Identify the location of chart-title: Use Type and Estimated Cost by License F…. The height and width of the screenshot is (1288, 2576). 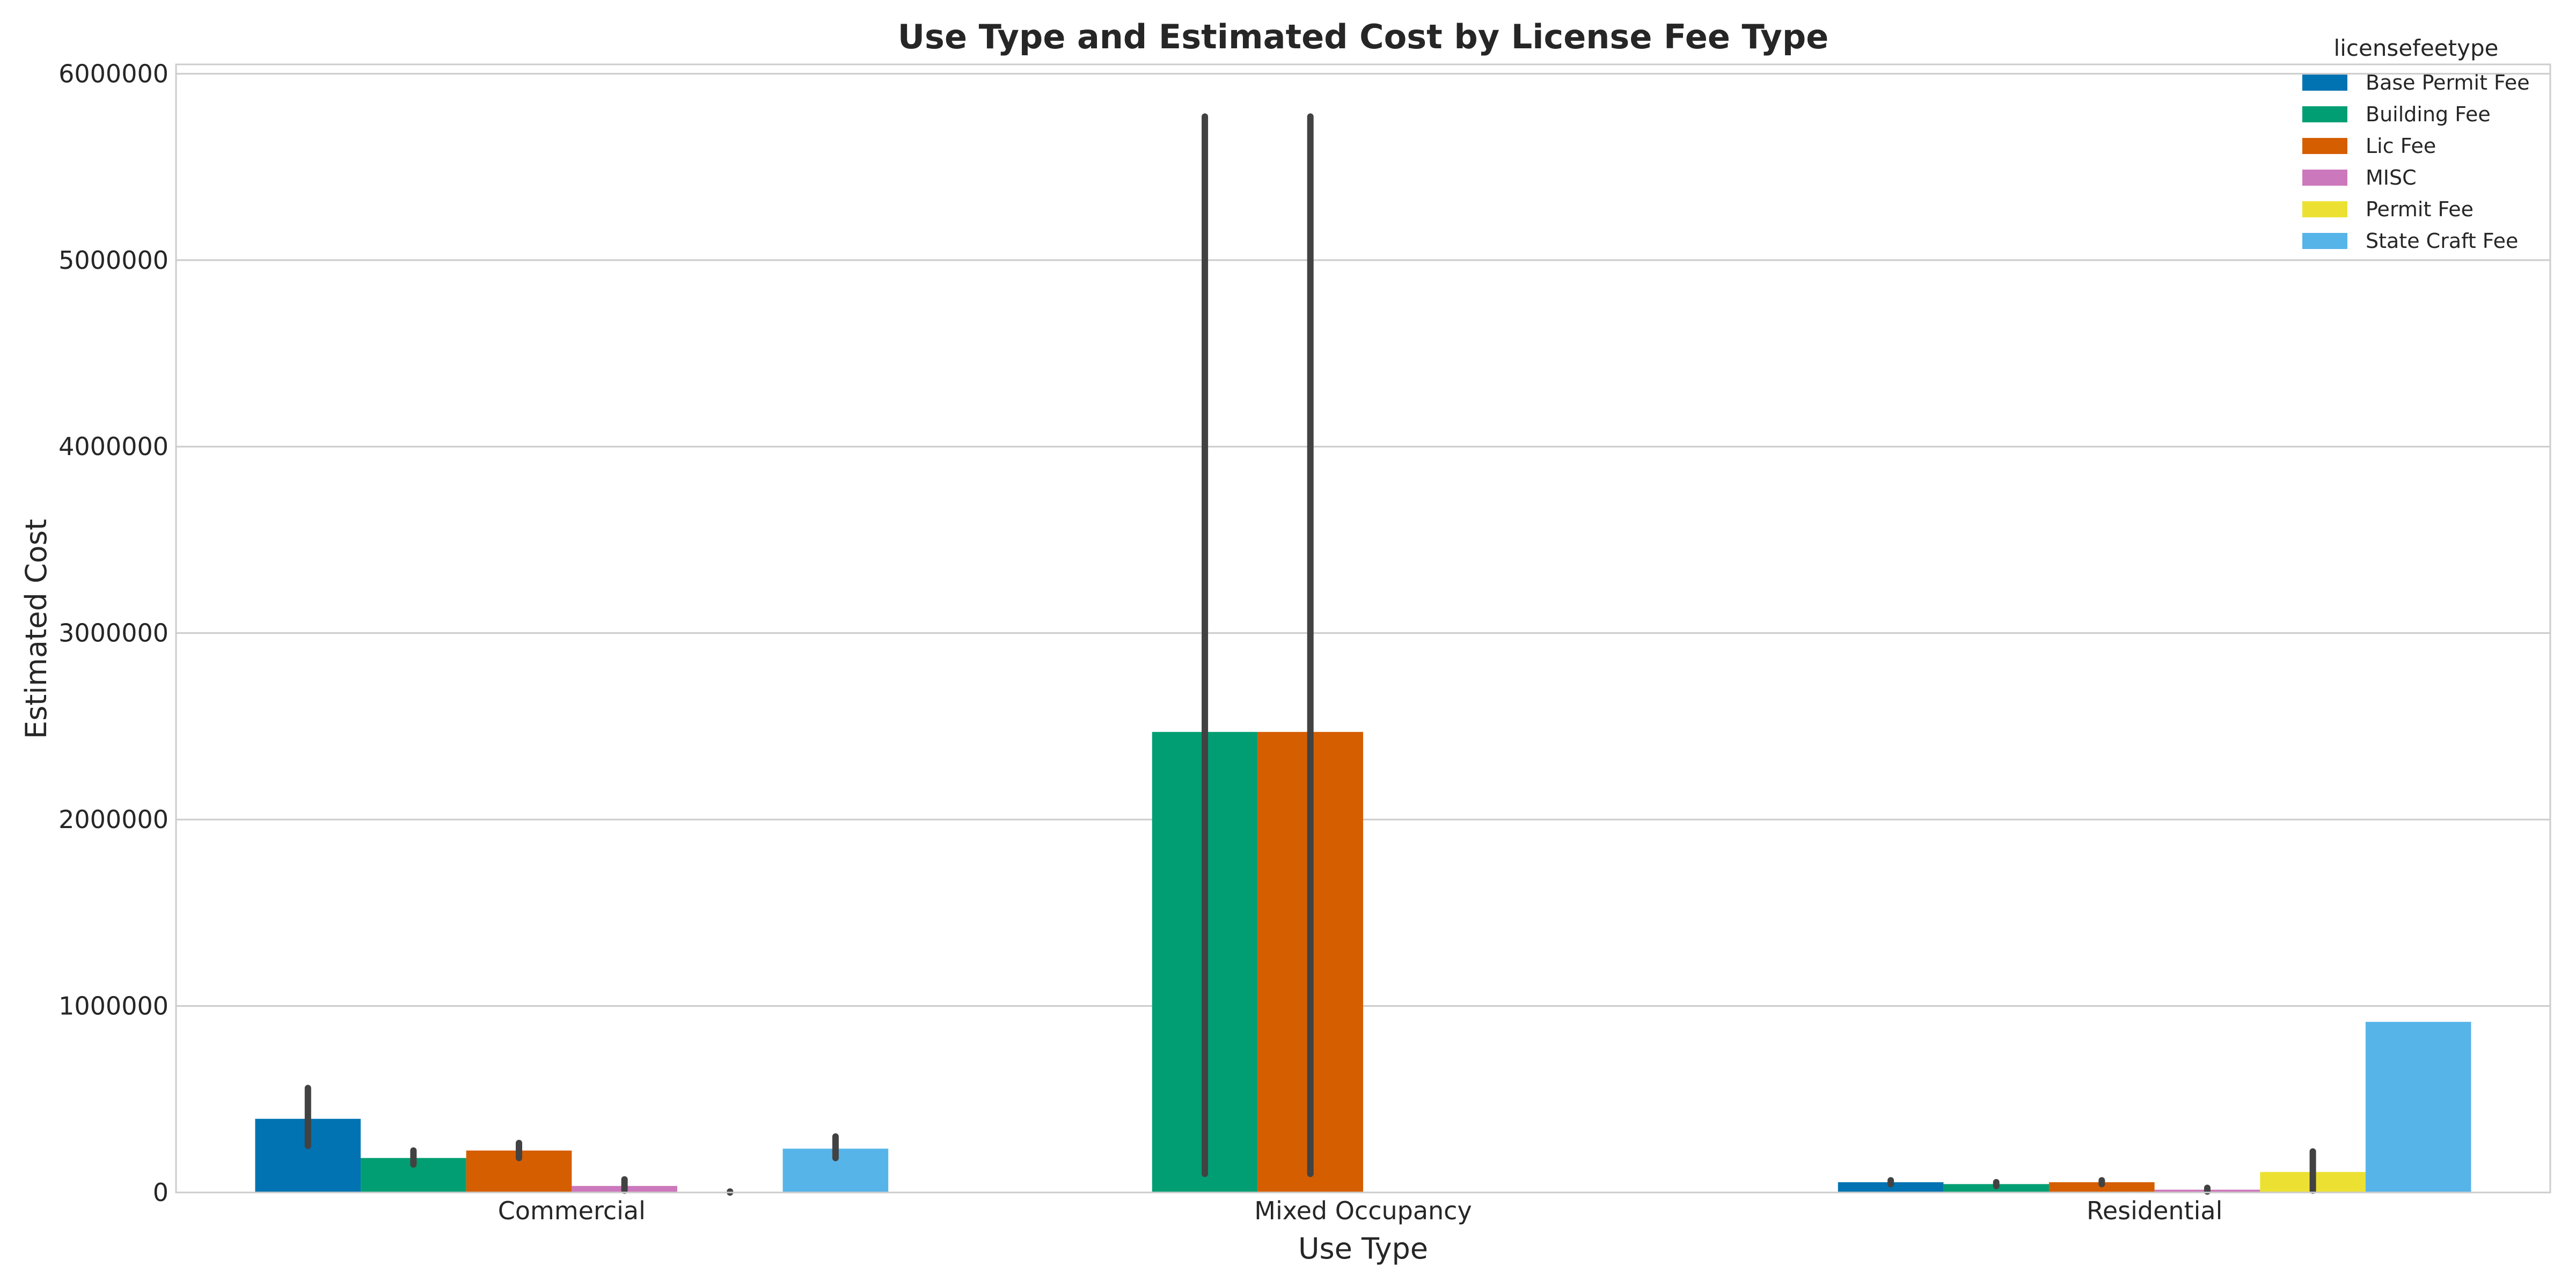
(1363, 36).